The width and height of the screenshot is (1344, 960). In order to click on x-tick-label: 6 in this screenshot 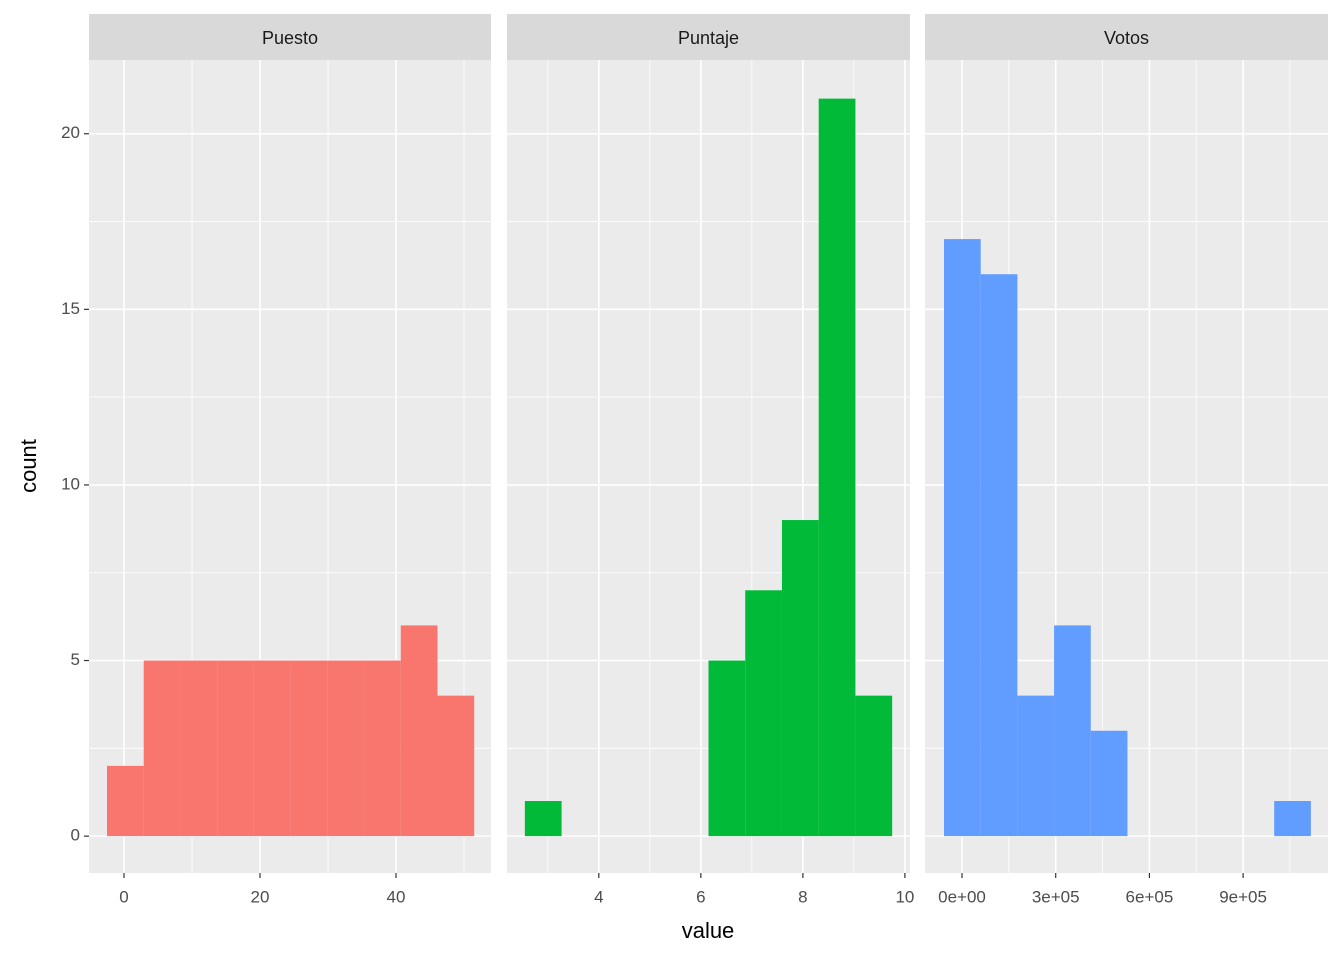, I will do `click(700, 896)`.